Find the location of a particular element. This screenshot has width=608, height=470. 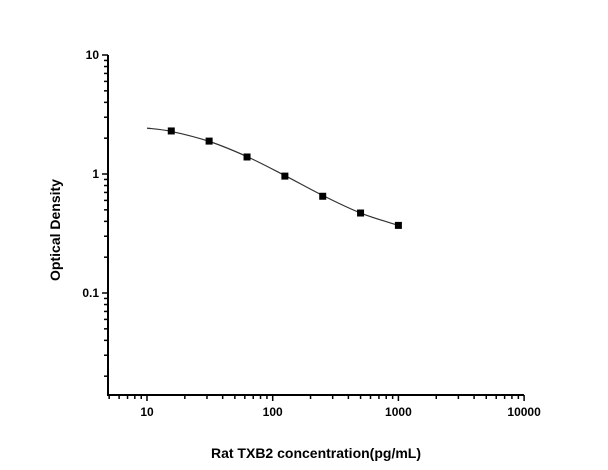

x-axis-title: Rat TXB2 concentration(pg/mL) is located at coordinates (316, 453).